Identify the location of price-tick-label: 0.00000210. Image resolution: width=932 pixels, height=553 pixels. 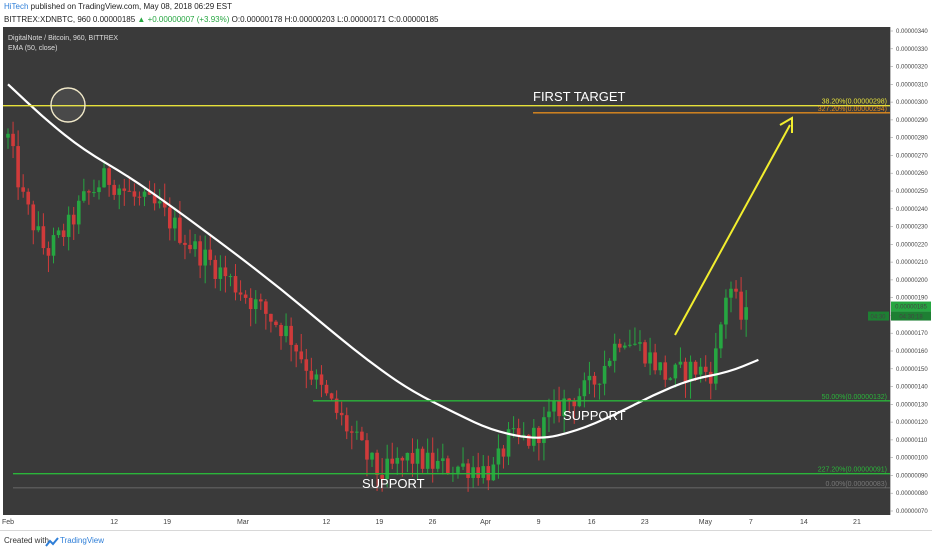
(912, 263).